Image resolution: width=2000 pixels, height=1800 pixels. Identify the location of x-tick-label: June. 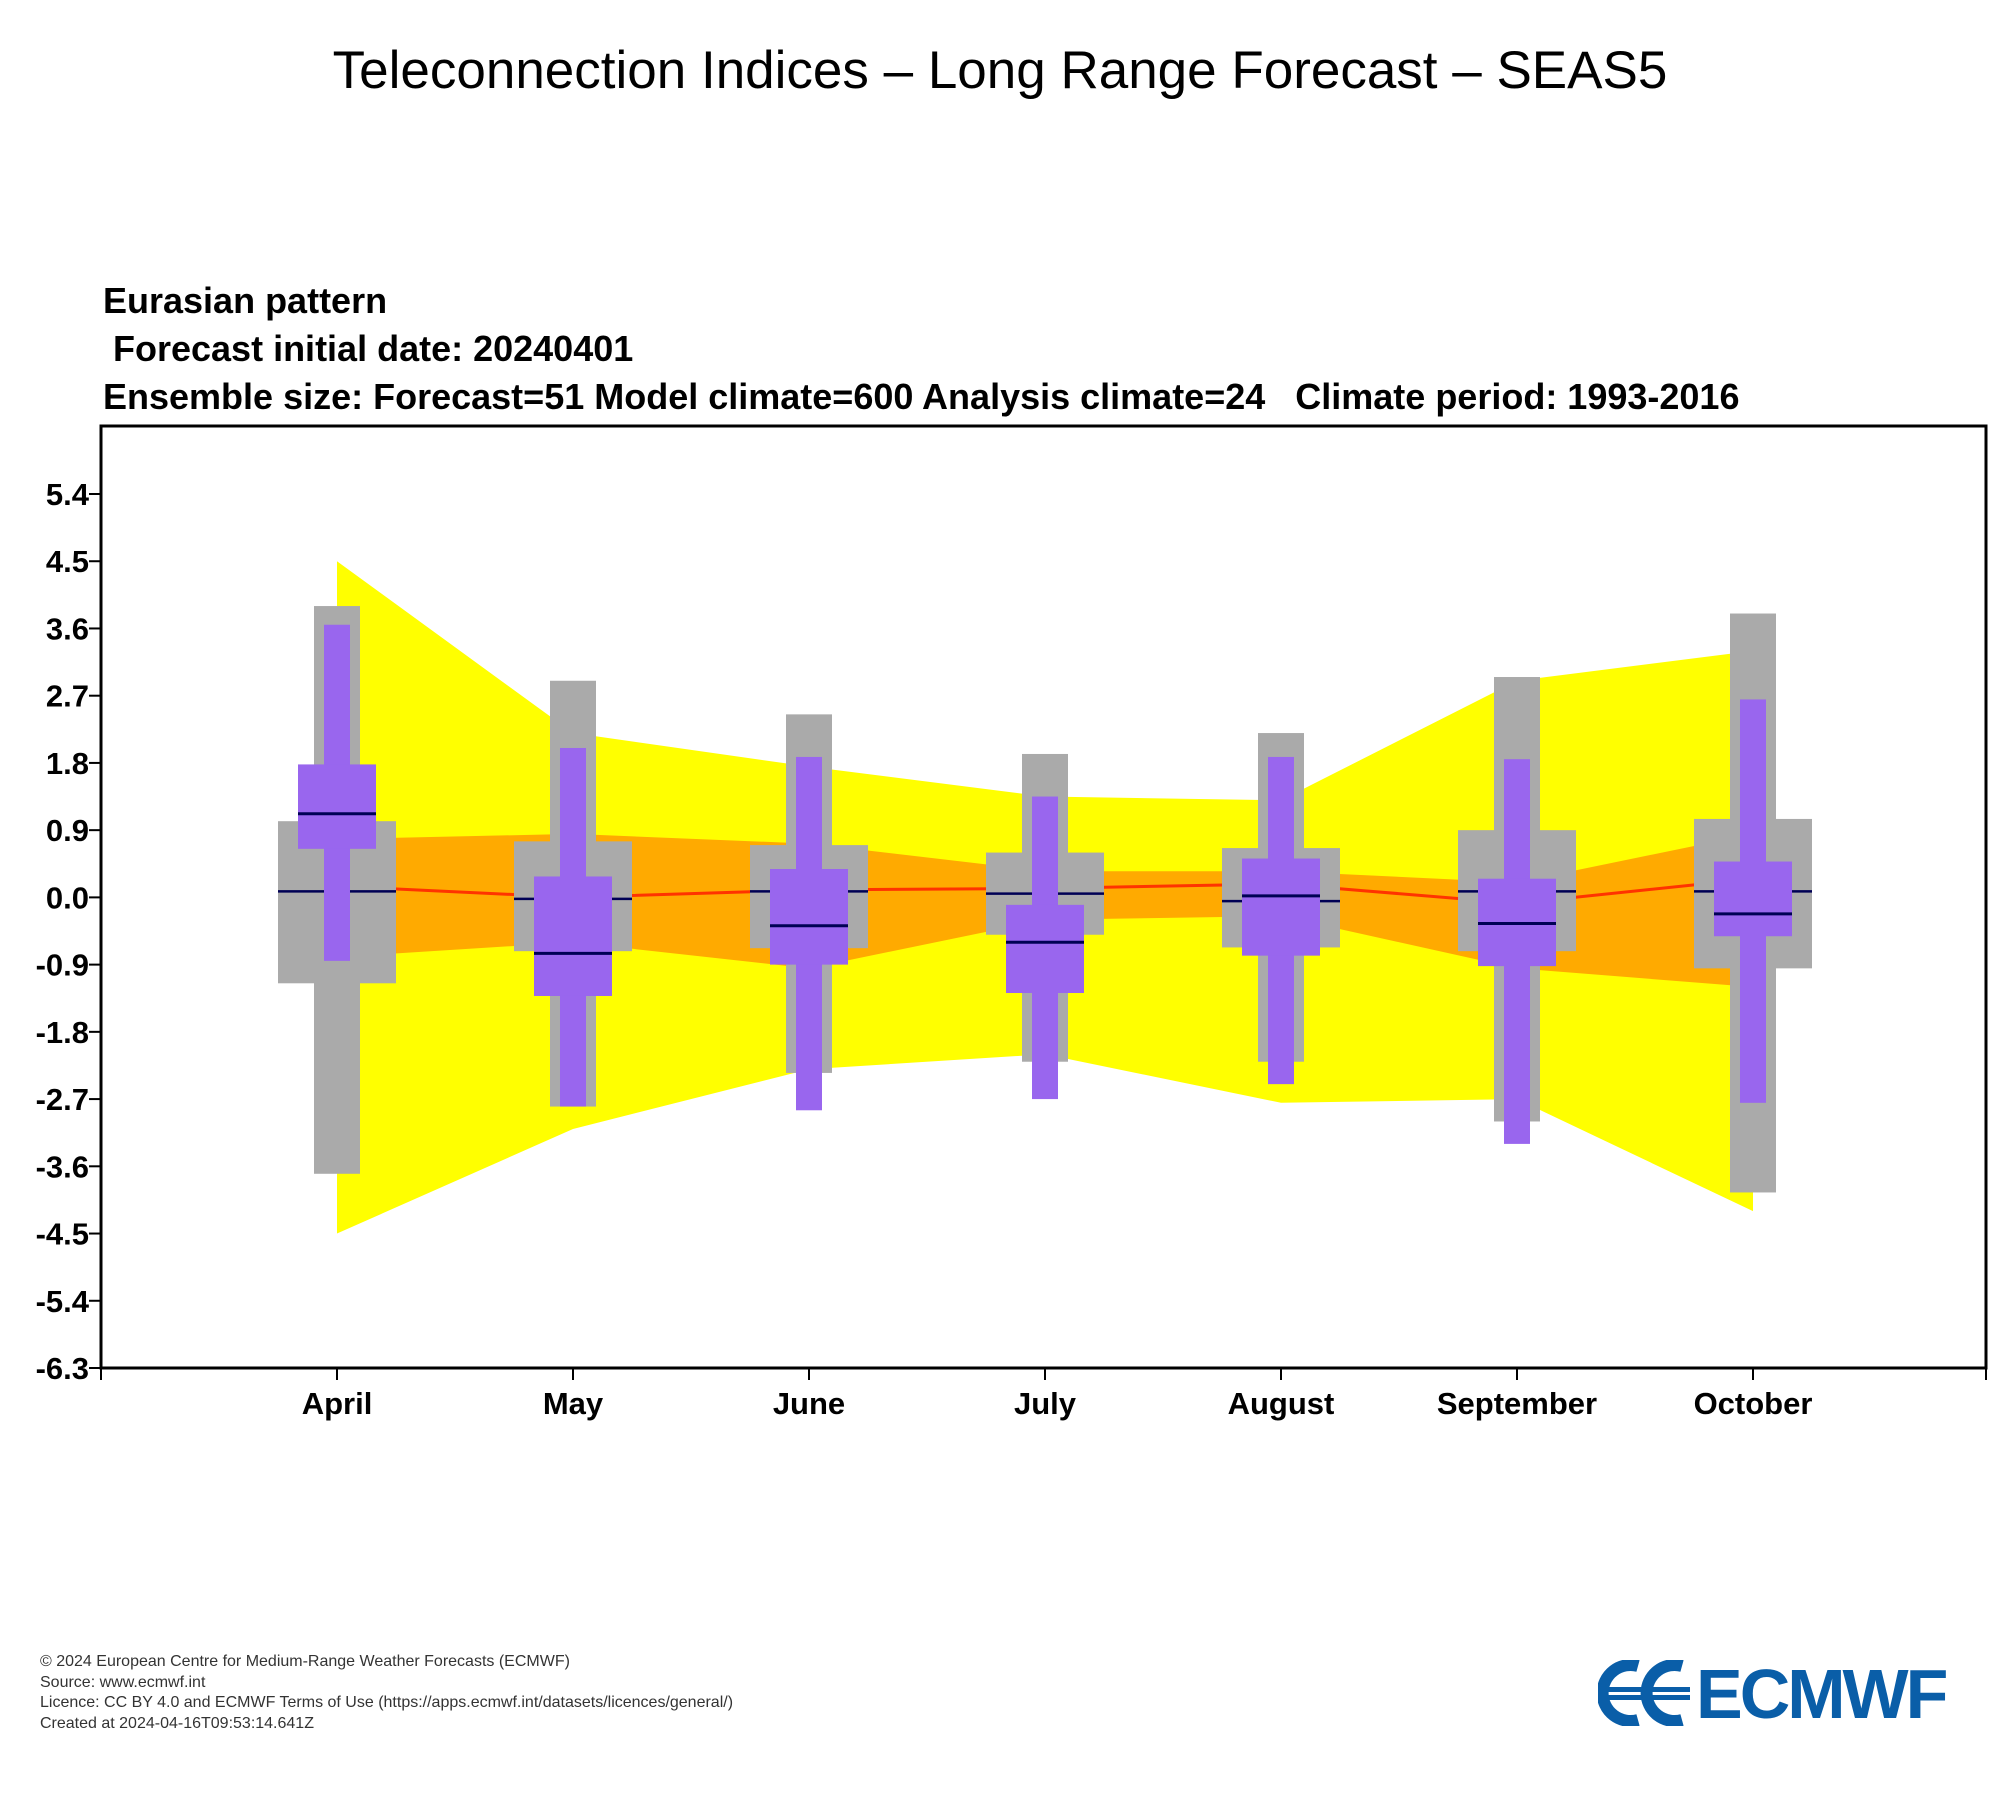
(809, 1403).